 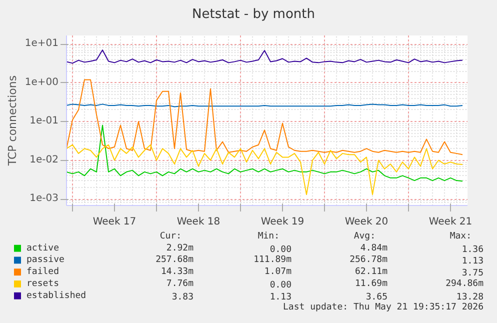 I want to click on text: 4.84m, so click(x=374, y=248).